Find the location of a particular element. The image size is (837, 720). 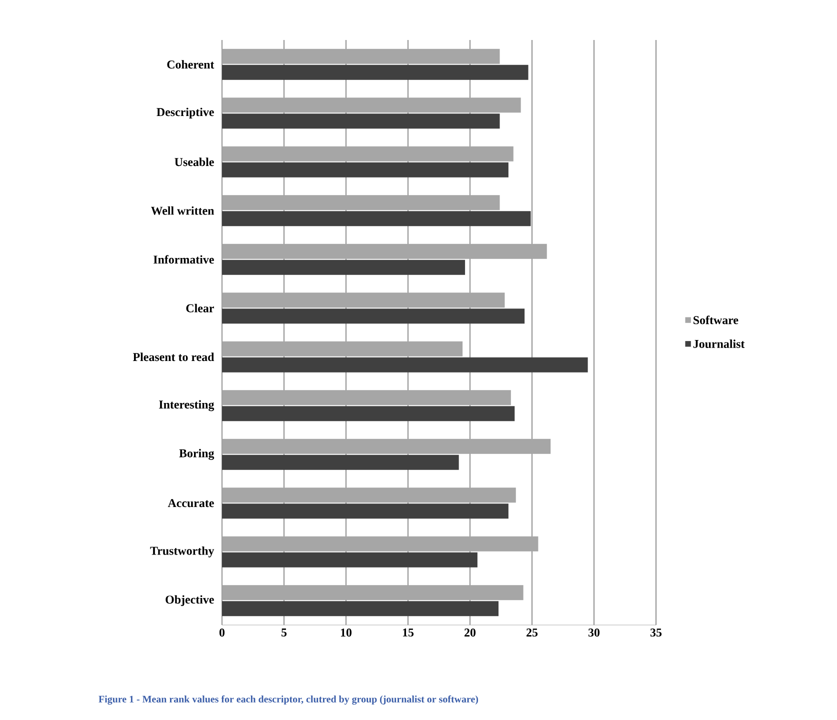

y-tick-label: Pleasent to read is located at coordinates (173, 357).